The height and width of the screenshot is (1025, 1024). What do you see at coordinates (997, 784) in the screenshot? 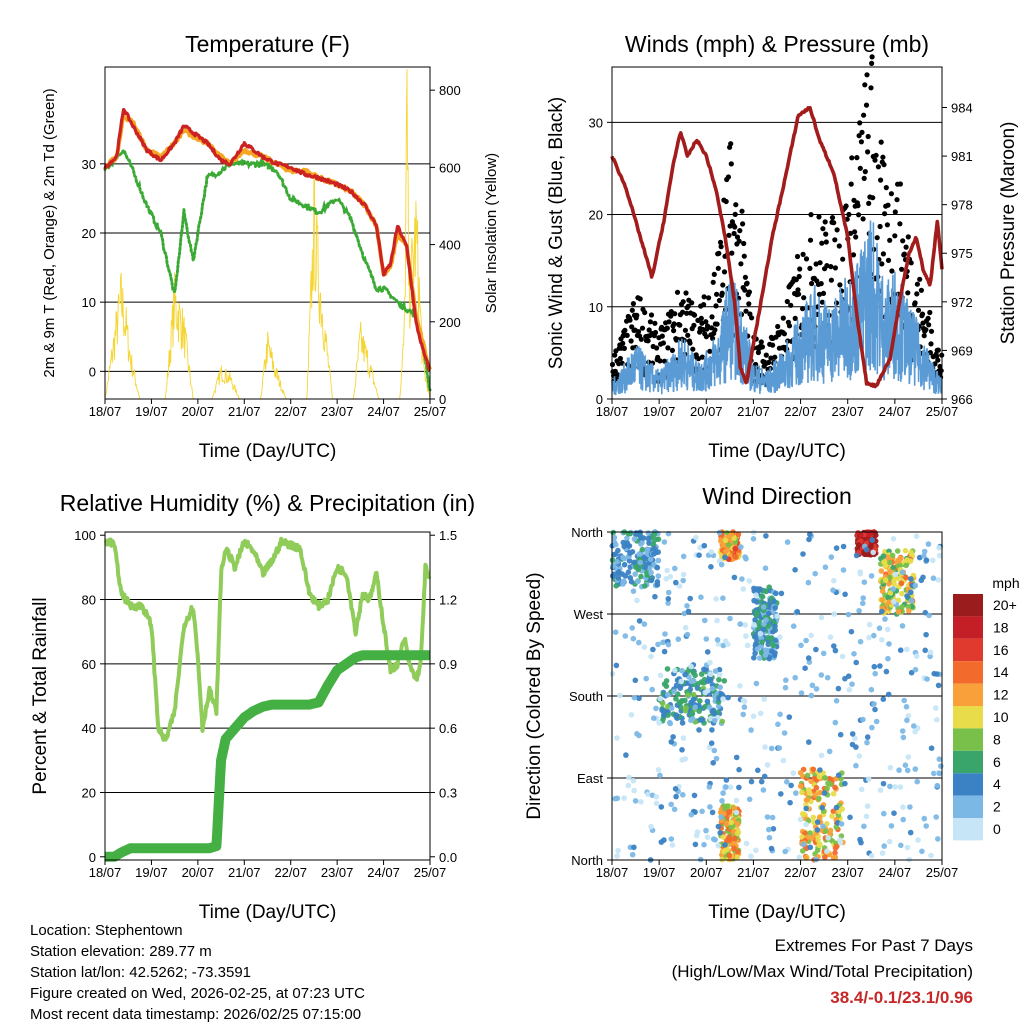
I see `legend-label: 4` at bounding box center [997, 784].